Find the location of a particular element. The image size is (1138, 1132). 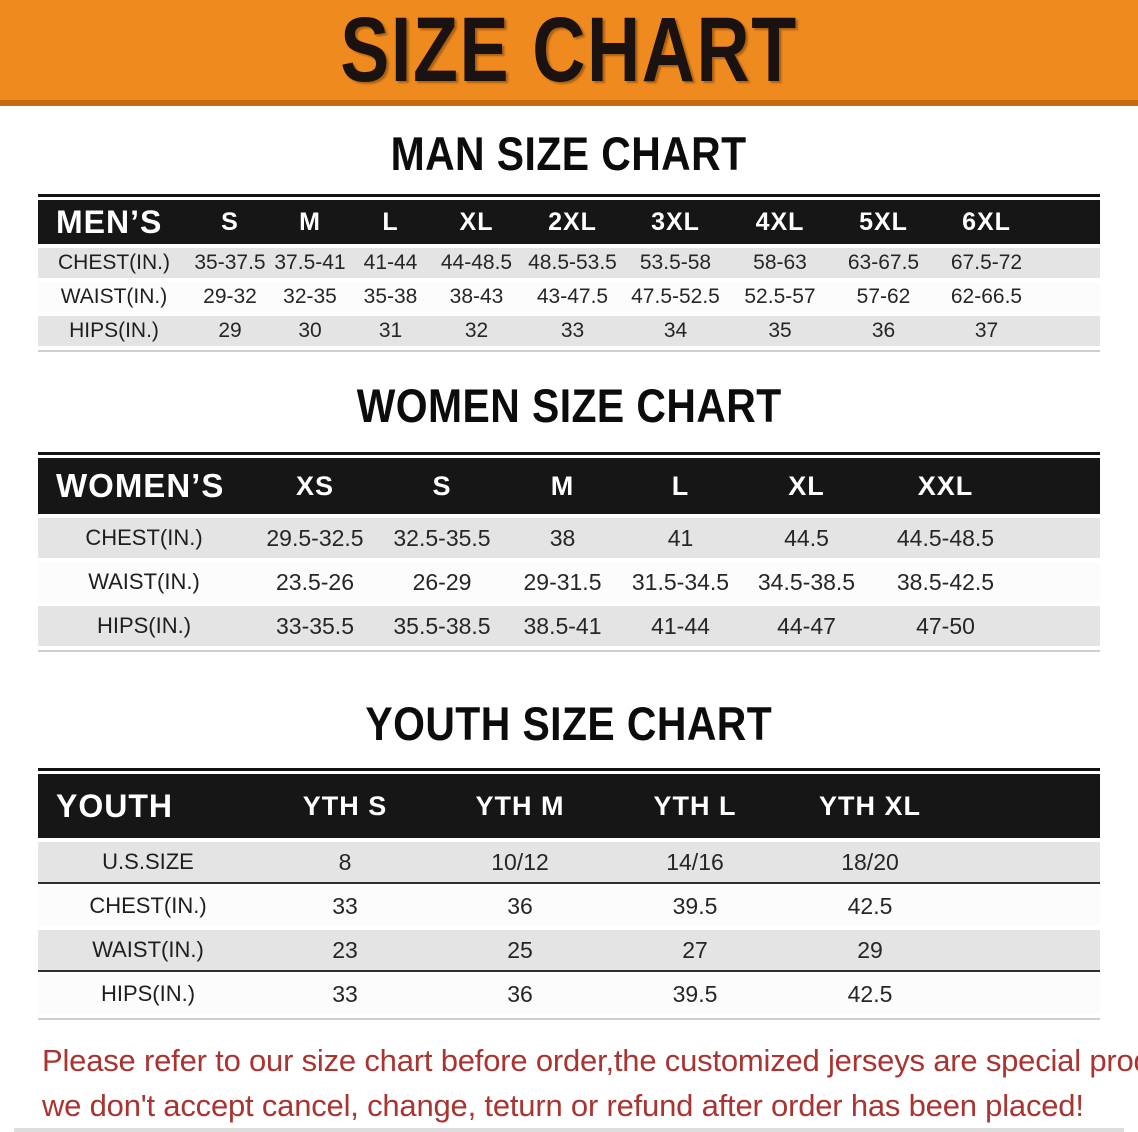

cell-value: 33 is located at coordinates (345, 993).